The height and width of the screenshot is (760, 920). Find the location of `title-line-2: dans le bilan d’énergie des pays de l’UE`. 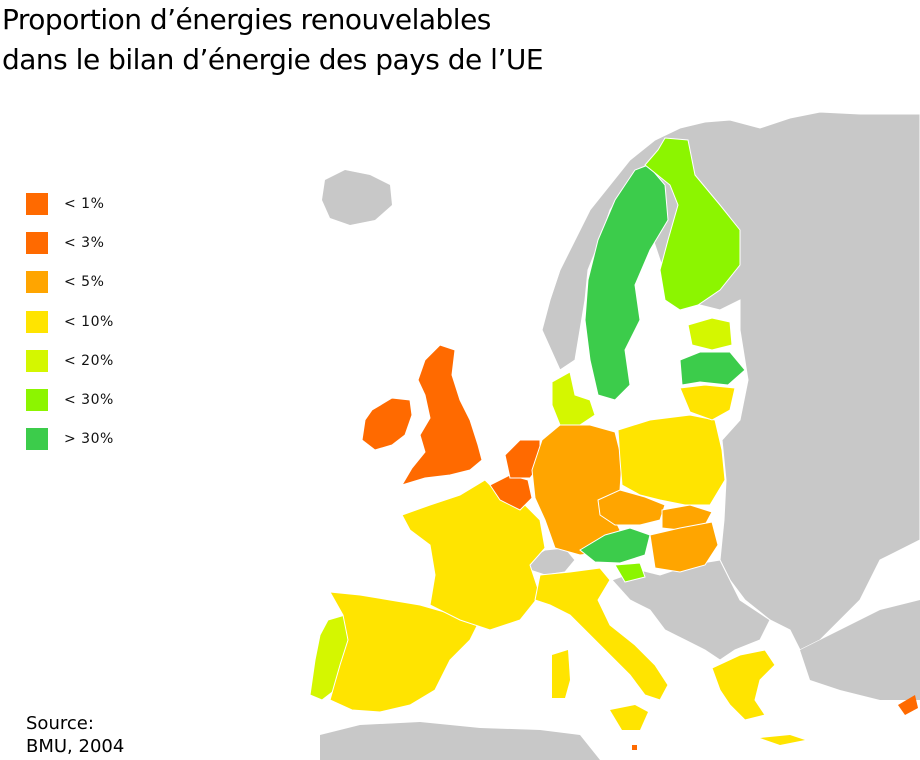

title-line-2: dans le bilan d’énergie des pays de l’UE is located at coordinates (273, 59).